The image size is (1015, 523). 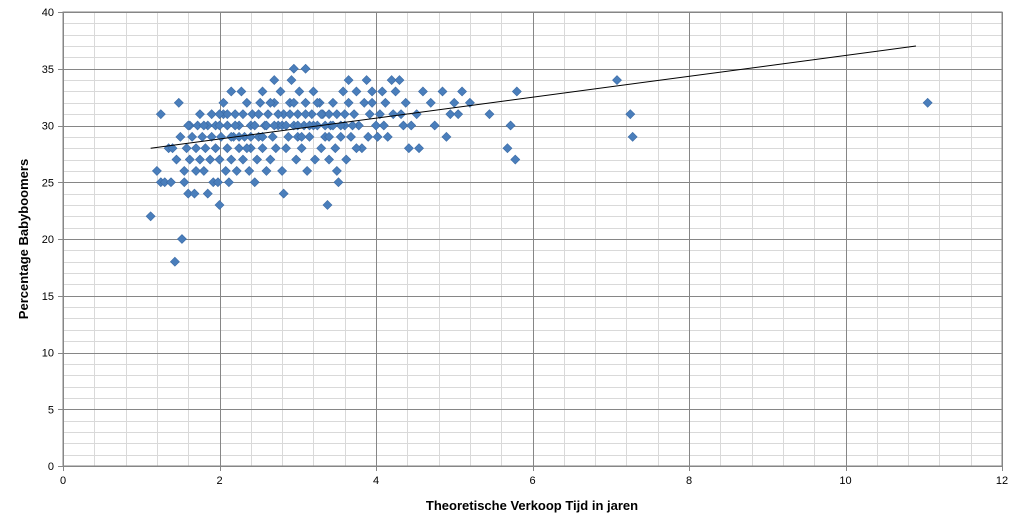 What do you see at coordinates (534, 476) in the screenshot?
I see `x-axis-ticks: 0 2 4 6 8 10 12` at bounding box center [534, 476].